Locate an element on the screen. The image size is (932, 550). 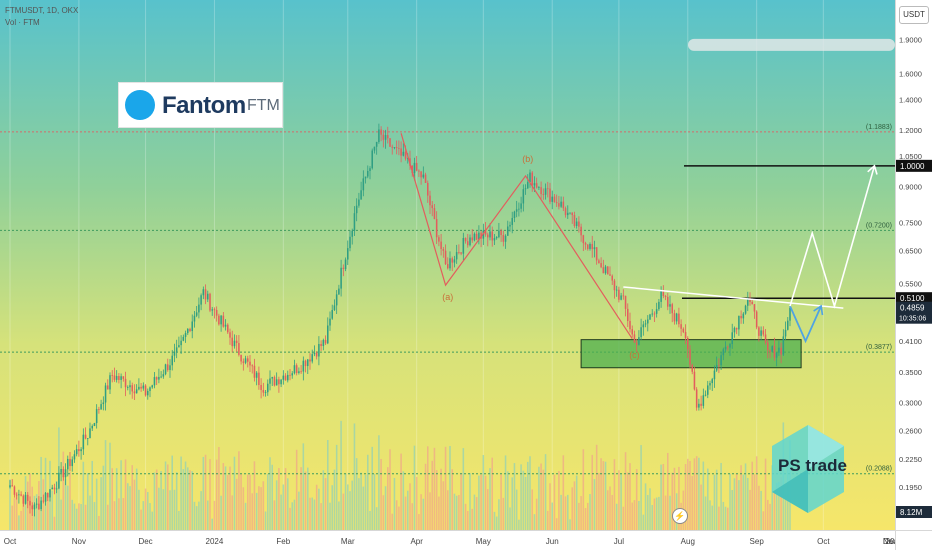
elliott-wave-path is located at coordinates (516, 236).